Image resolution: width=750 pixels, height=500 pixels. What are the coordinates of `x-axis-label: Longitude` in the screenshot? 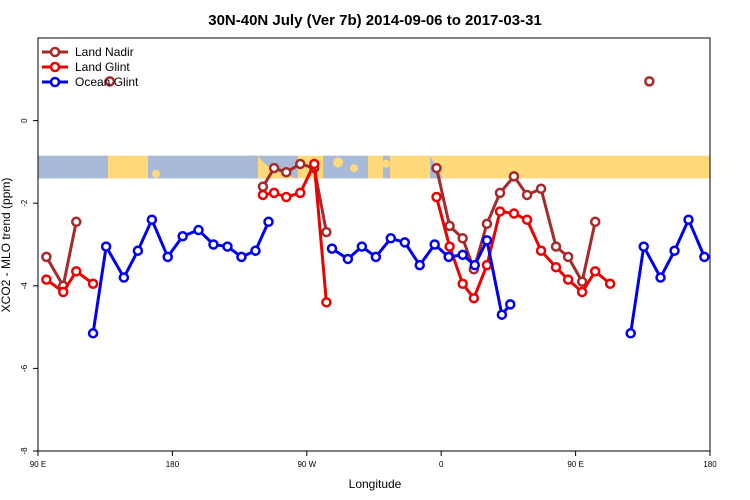 It's located at (375, 484).